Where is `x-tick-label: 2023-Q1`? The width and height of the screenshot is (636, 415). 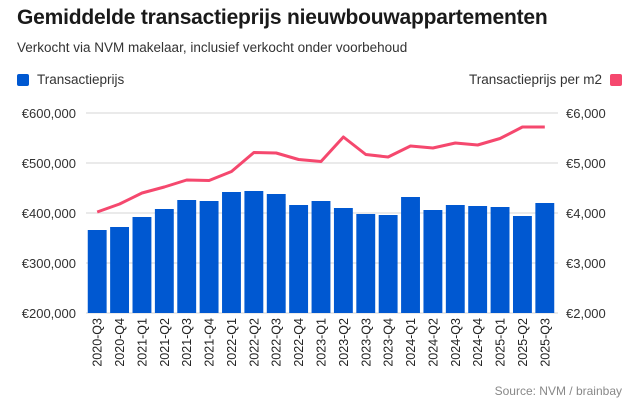
x-tick-label: 2023-Q1 is located at coordinates (322, 342).